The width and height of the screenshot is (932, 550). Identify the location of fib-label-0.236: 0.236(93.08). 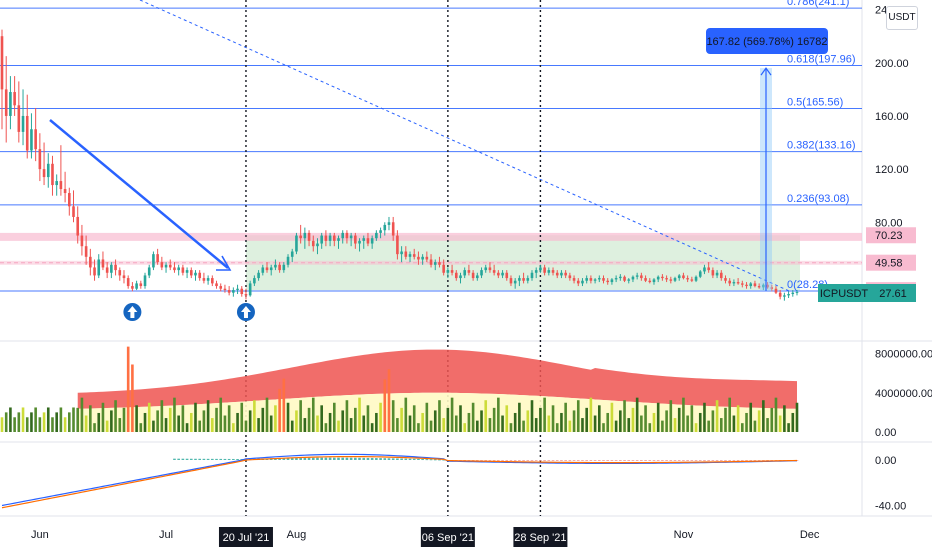
(818, 199).